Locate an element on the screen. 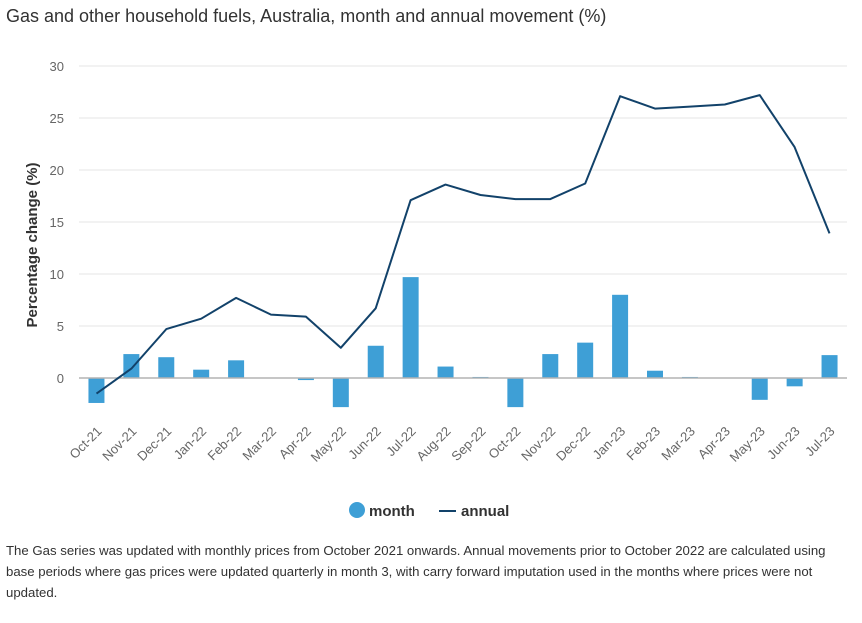  y-tick-label: 20 is located at coordinates (57, 170).